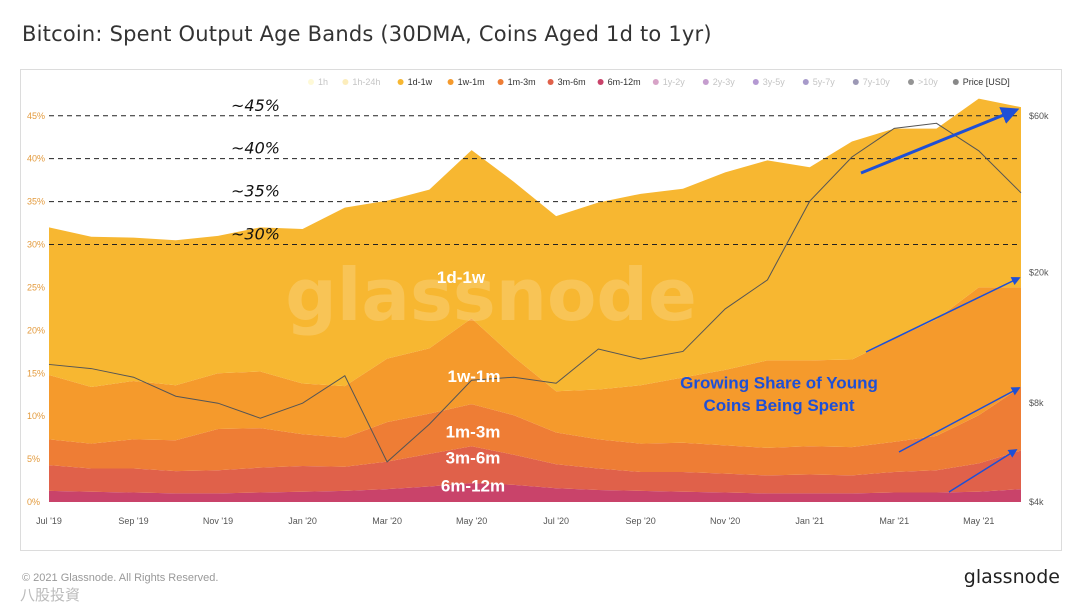  What do you see at coordinates (674, 82) in the screenshot?
I see `legend-label-7: 1y-2y` at bounding box center [674, 82].